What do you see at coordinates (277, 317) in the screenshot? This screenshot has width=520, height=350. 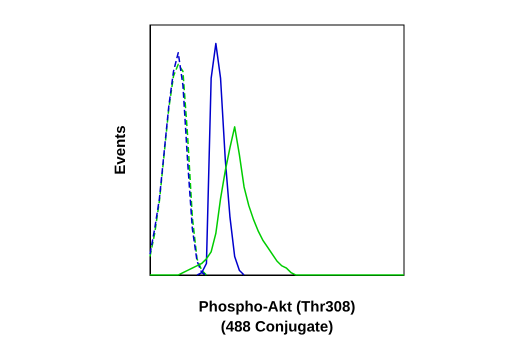 I see `x-axis-title: Phospho-Akt (Thr308) (488 Conjugate)` at bounding box center [277, 317].